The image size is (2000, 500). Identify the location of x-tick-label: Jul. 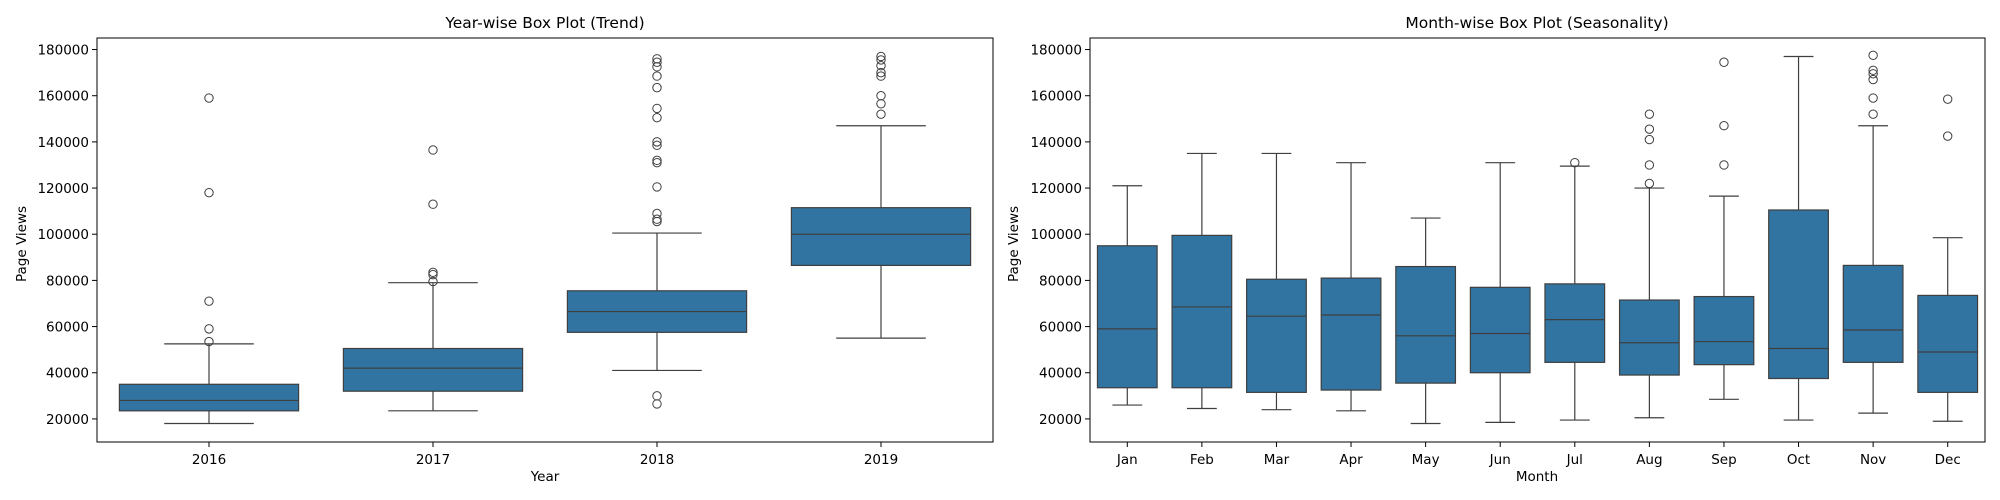
(1574, 460).